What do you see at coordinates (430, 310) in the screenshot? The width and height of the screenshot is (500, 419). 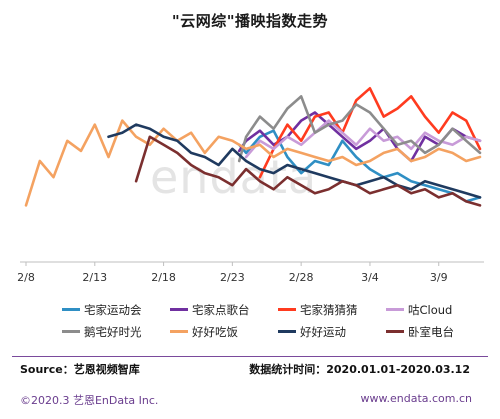 I see `legend-label: 咕Cloud` at bounding box center [430, 310].